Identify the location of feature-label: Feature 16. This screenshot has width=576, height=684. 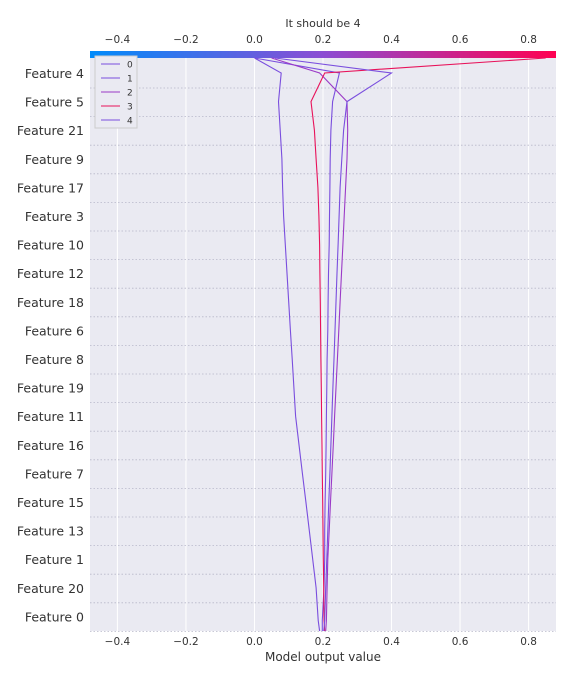
(50, 445).